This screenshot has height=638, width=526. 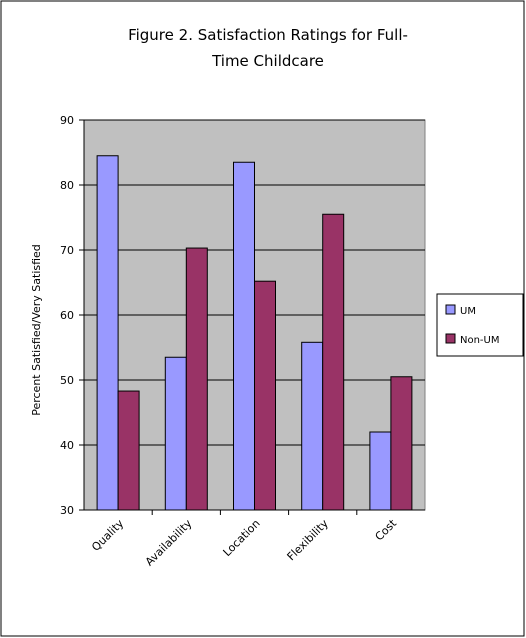 I want to click on y-tick-label: 50, so click(x=67, y=380).